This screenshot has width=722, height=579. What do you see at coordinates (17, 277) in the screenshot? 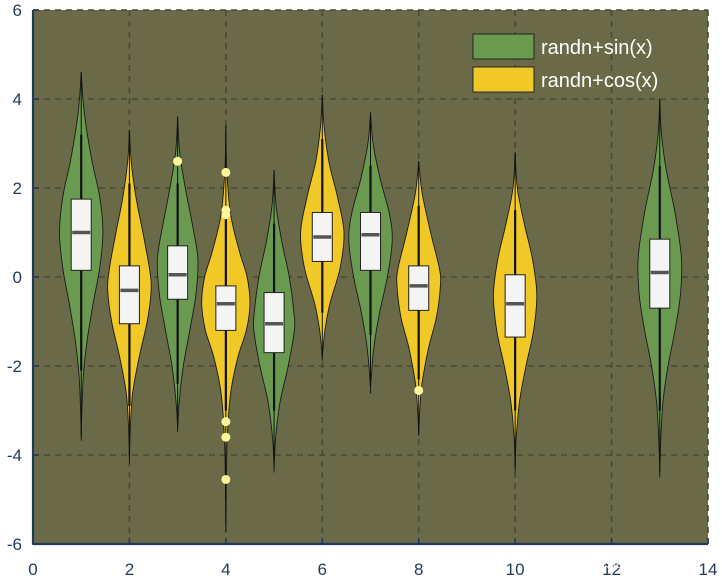
I see `y-tick-label-3: 0` at bounding box center [17, 277].